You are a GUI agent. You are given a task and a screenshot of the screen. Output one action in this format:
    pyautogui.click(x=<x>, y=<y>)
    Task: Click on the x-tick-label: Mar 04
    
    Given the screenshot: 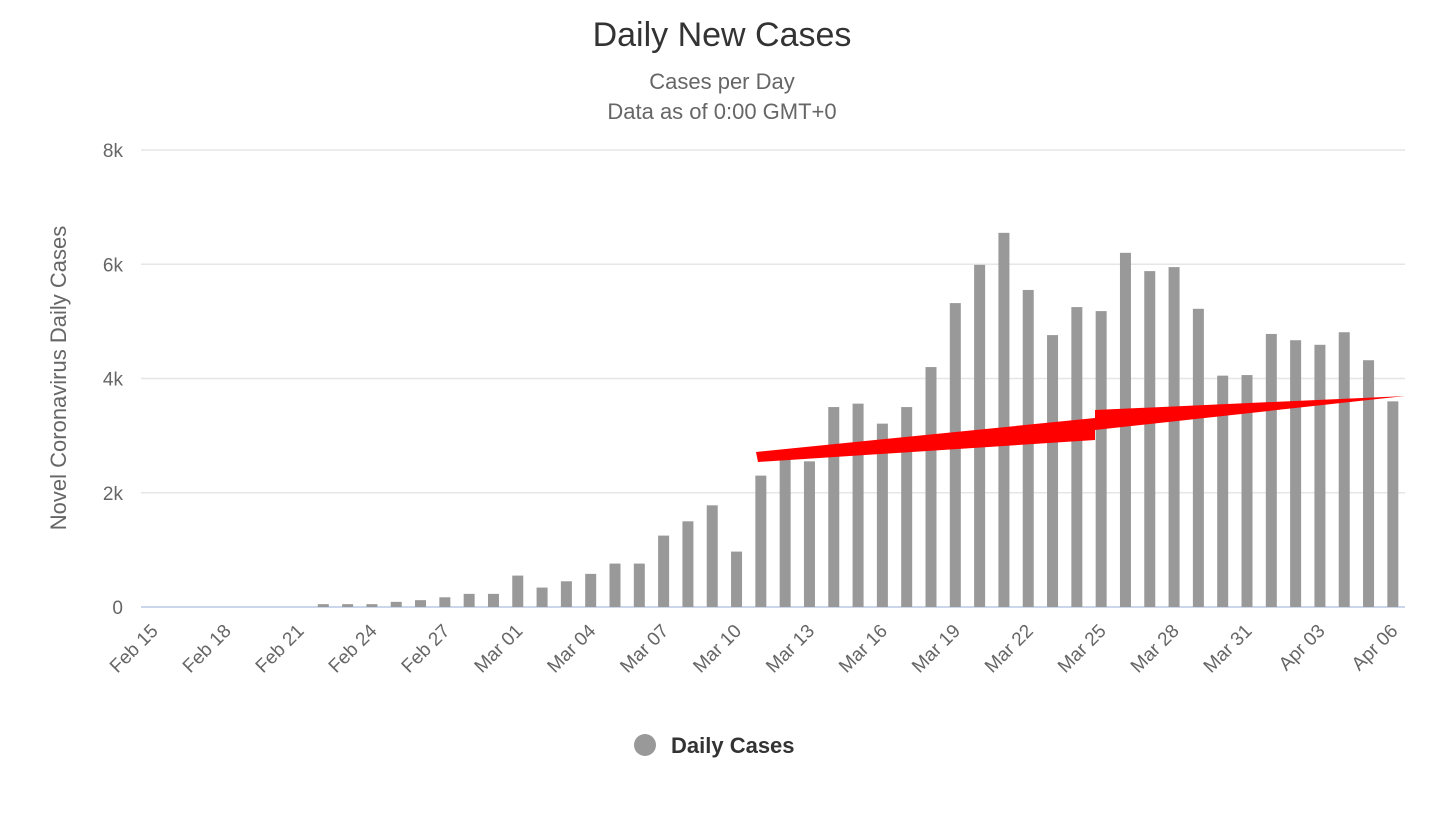 What is the action you would take?
    pyautogui.click(x=572, y=648)
    